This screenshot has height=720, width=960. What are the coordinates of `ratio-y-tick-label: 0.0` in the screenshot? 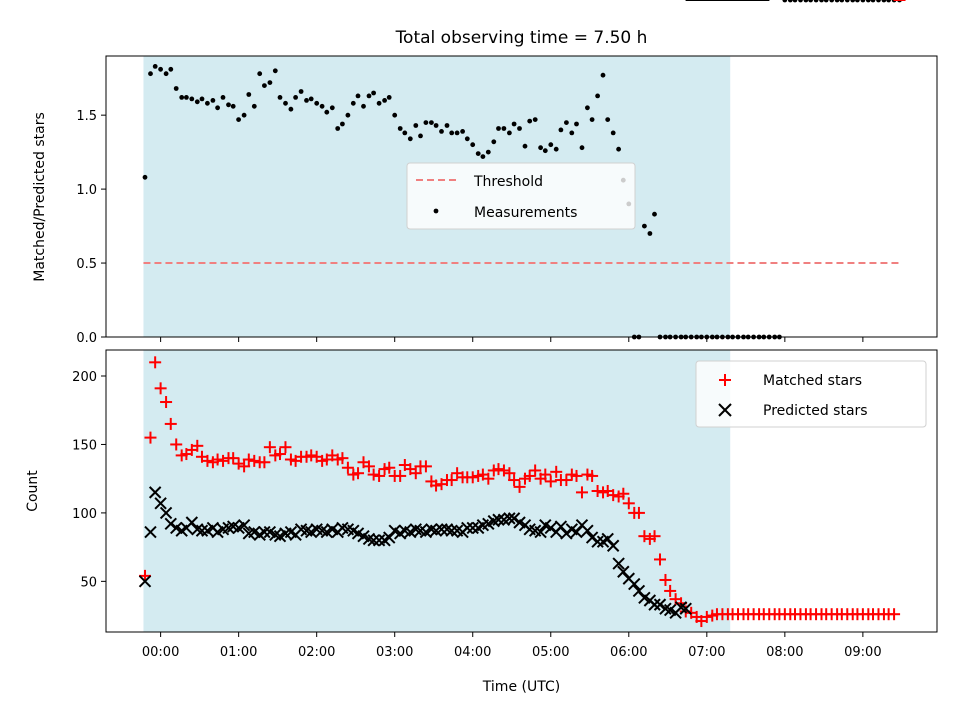 It's located at (86, 338).